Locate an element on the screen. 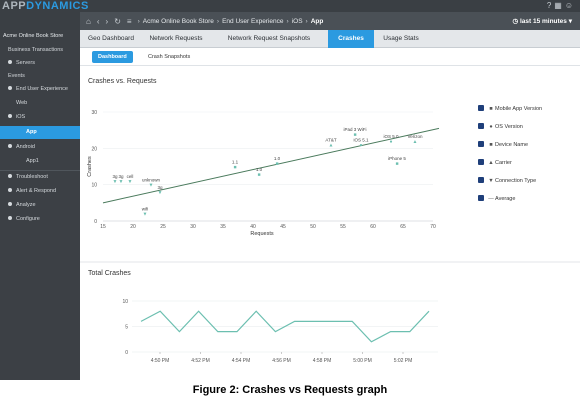  sidebar-item-analyze: Analyze is located at coordinates (40, 205).